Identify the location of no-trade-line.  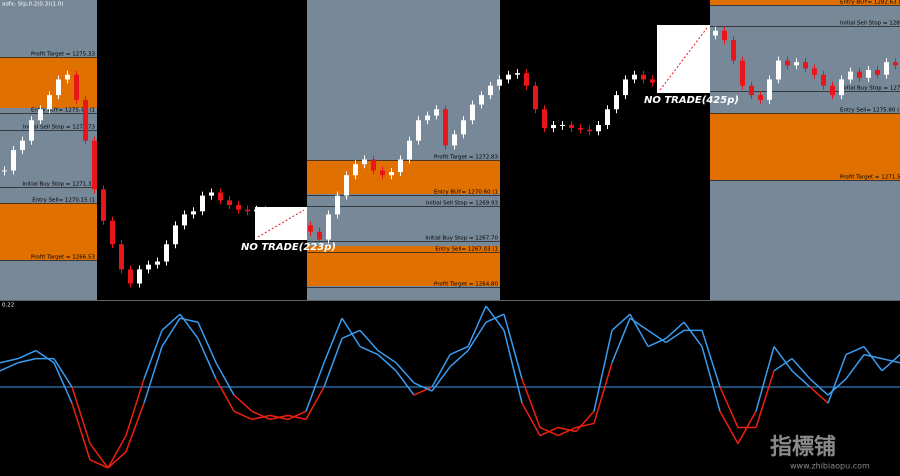
(683, 59).